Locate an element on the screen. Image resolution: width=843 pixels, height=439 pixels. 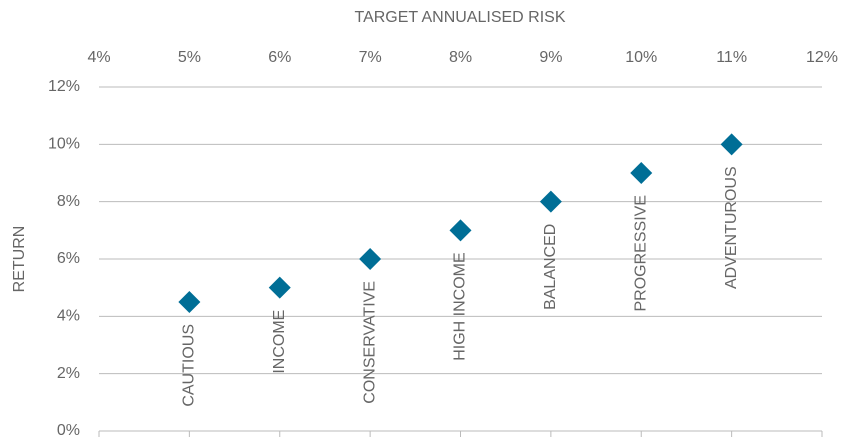
y-tick-label: 2% is located at coordinates (68, 373).